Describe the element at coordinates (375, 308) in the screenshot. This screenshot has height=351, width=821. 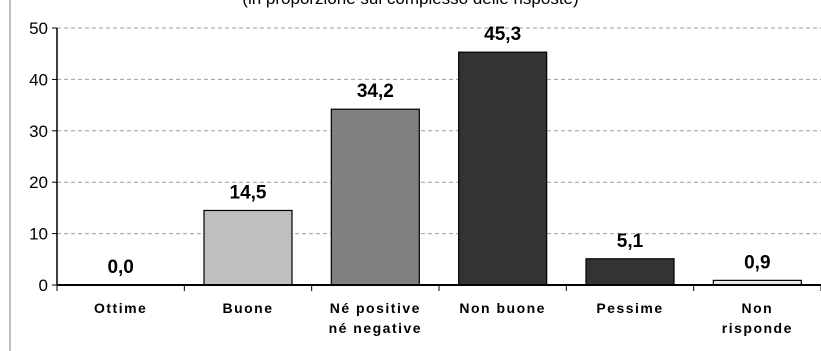
I see `x-tick-label: Né positive` at that location.